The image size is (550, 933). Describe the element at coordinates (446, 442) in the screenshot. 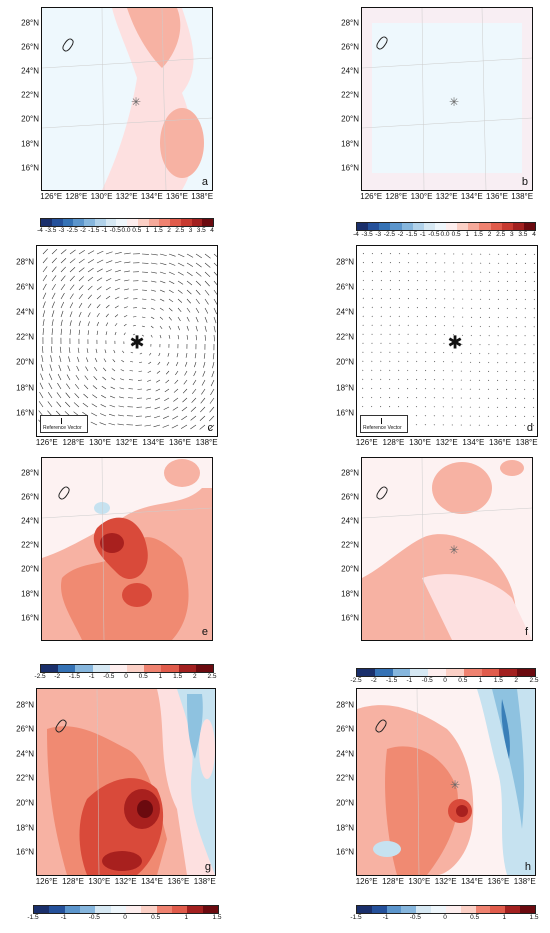

I see `x-tick-label: 132°E` at that location.